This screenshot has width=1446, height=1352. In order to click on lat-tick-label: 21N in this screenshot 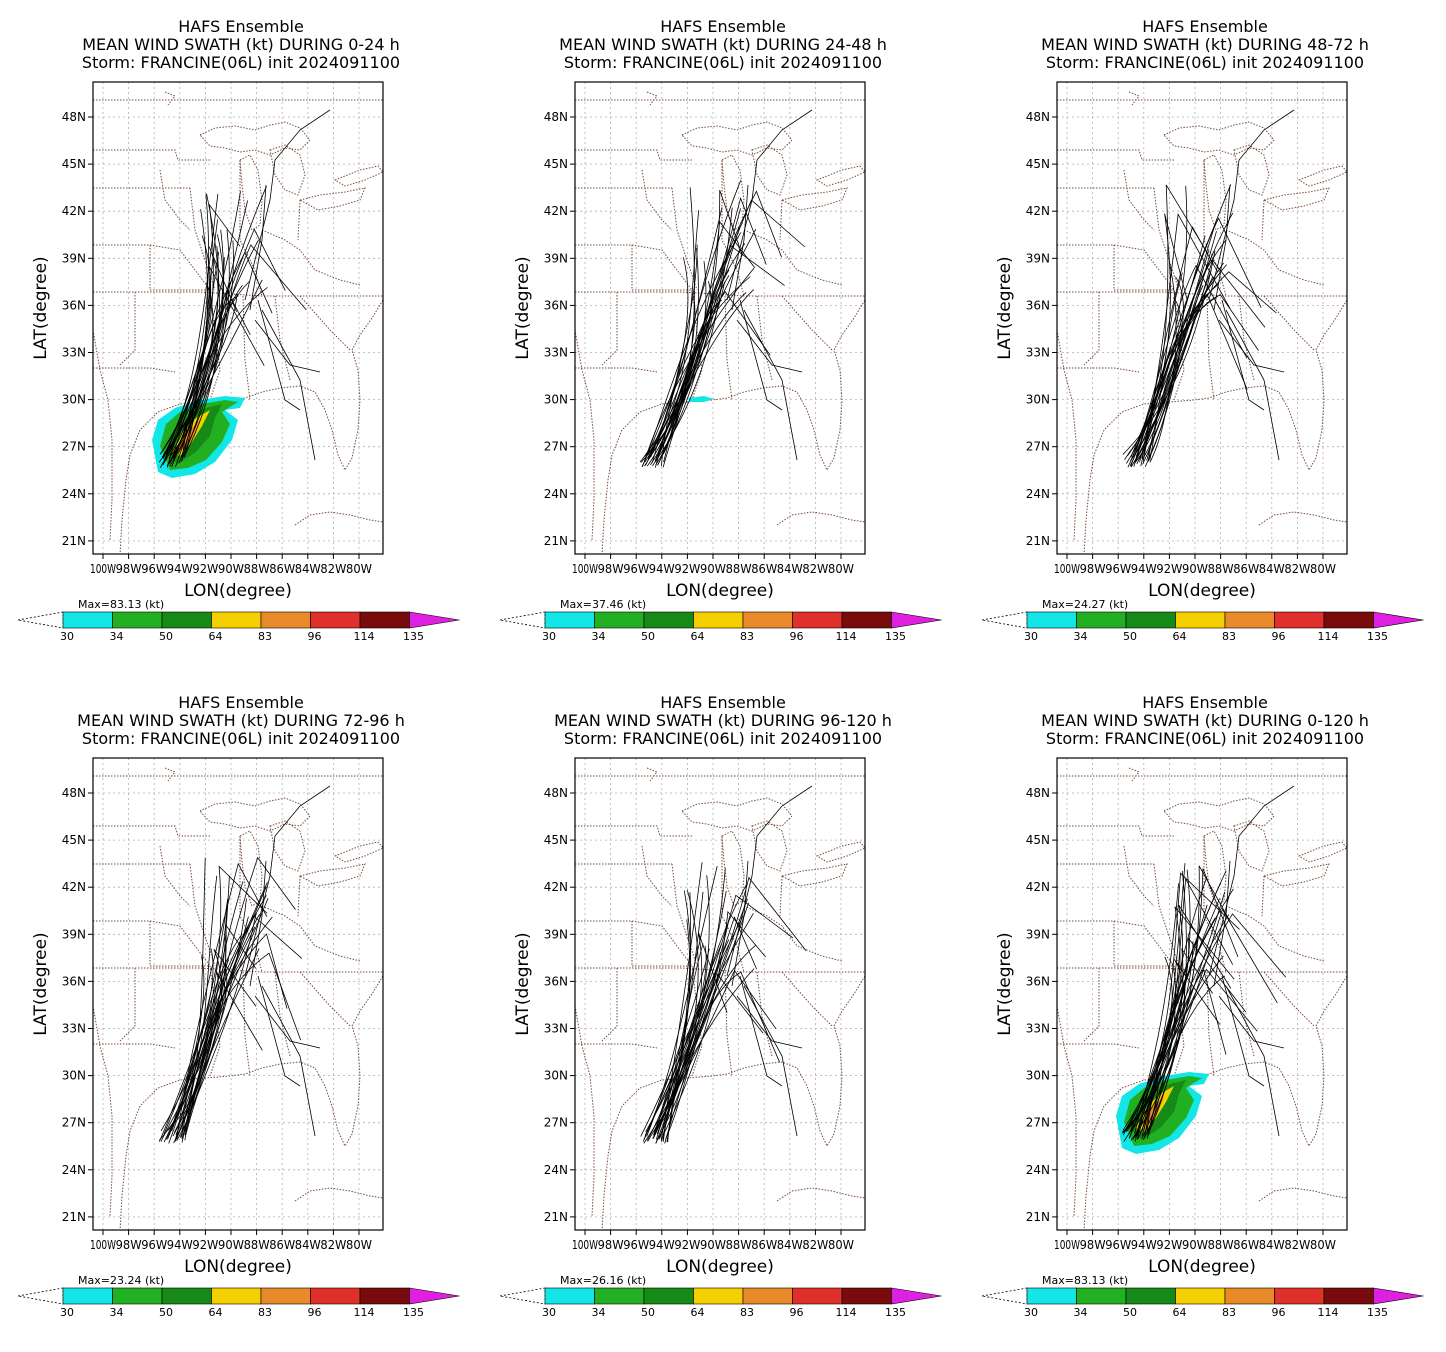, I will do `click(74, 1217)`.